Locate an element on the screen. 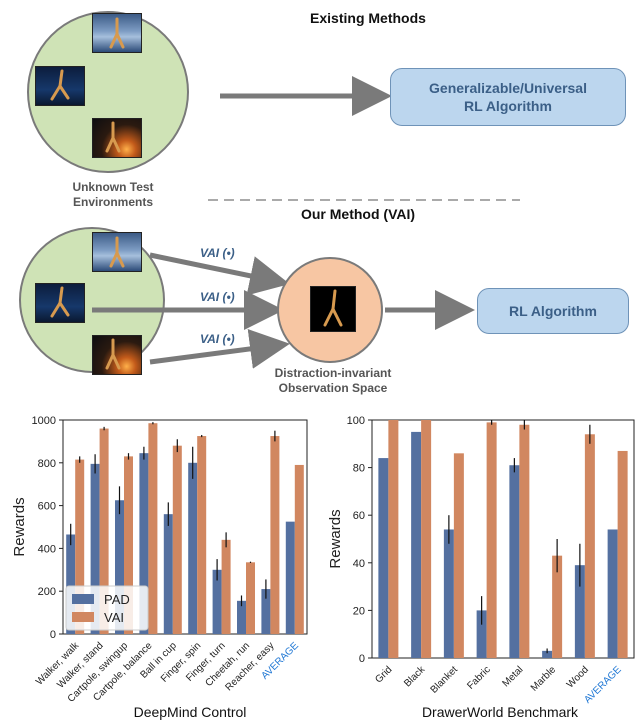 This screenshot has width=640, height=724. generalizable-rl-box: Generalizable/Universal RL Algorithm is located at coordinates (508, 97).